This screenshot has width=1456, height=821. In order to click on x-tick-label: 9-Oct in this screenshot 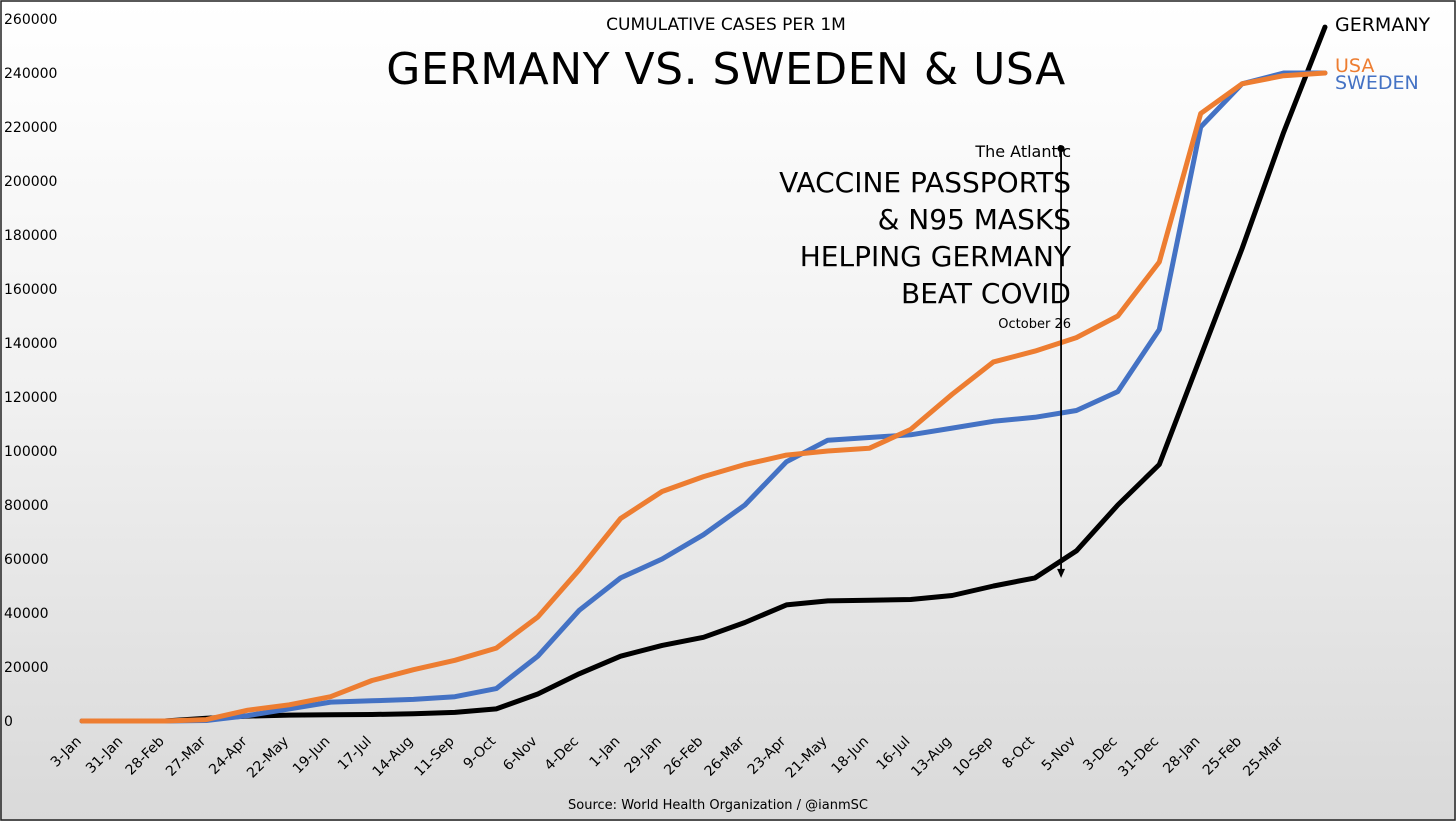, I will do `click(480, 752)`.